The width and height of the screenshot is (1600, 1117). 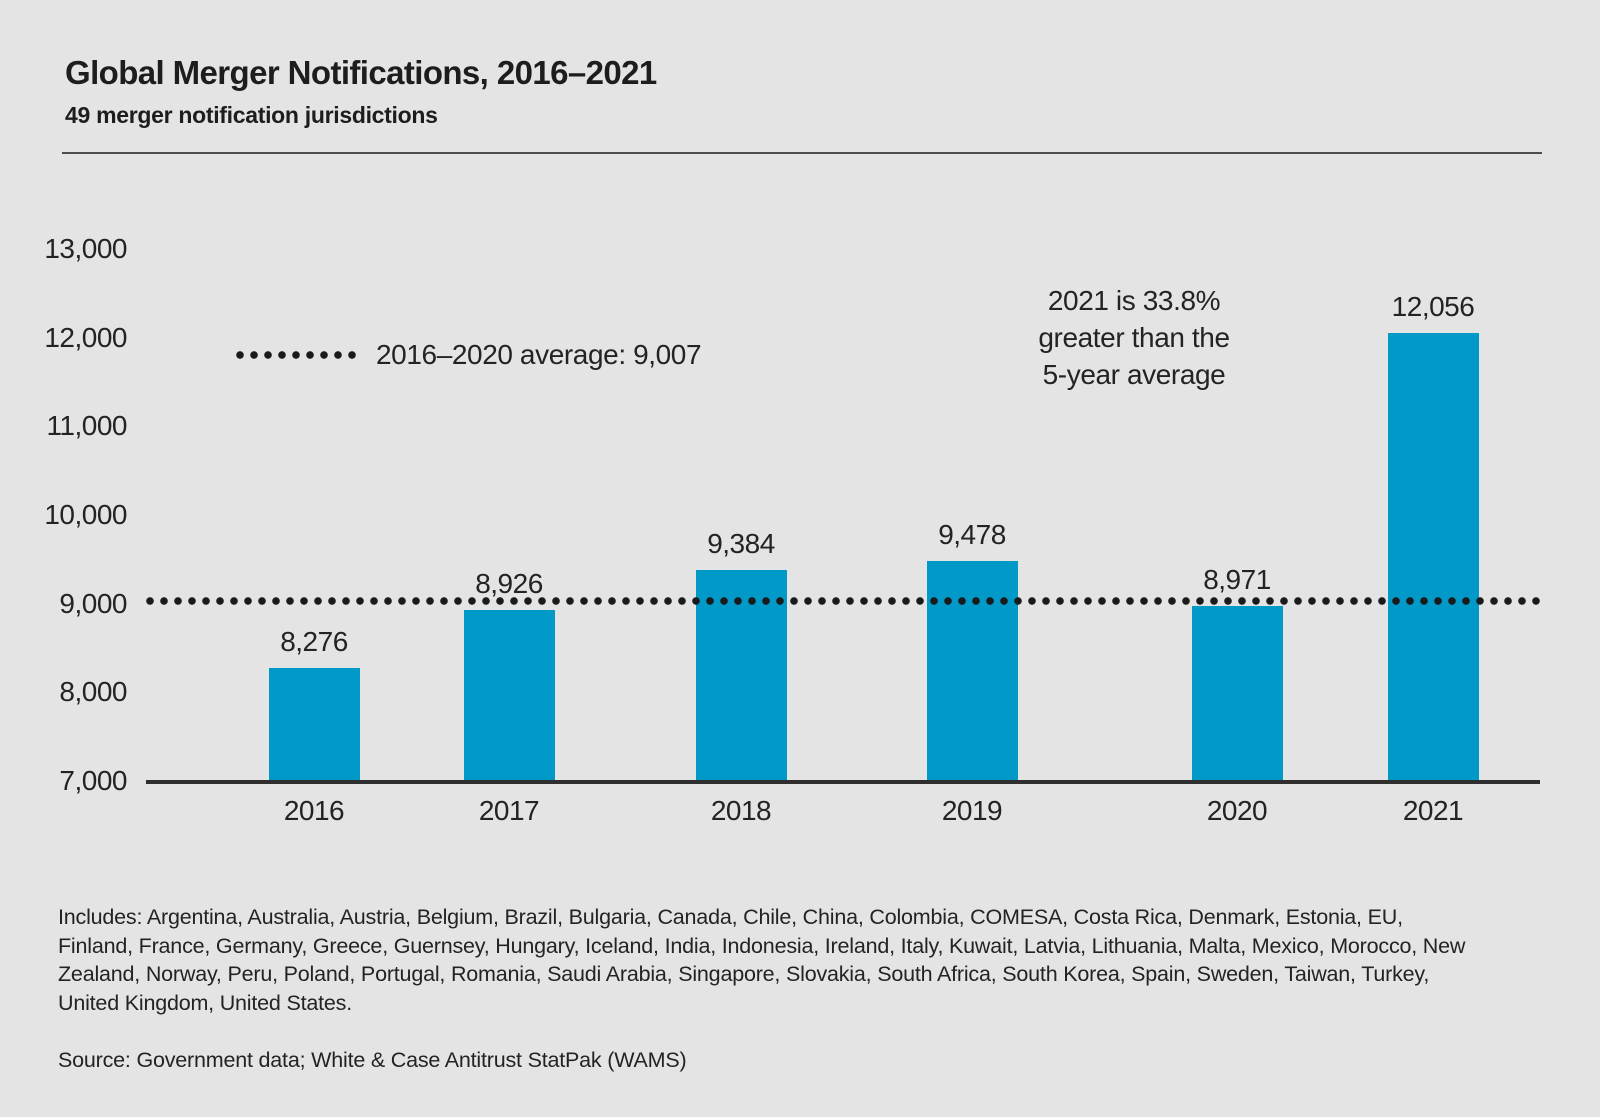 What do you see at coordinates (1433, 810) in the screenshot?
I see `x-axis-tick-label: 2021` at bounding box center [1433, 810].